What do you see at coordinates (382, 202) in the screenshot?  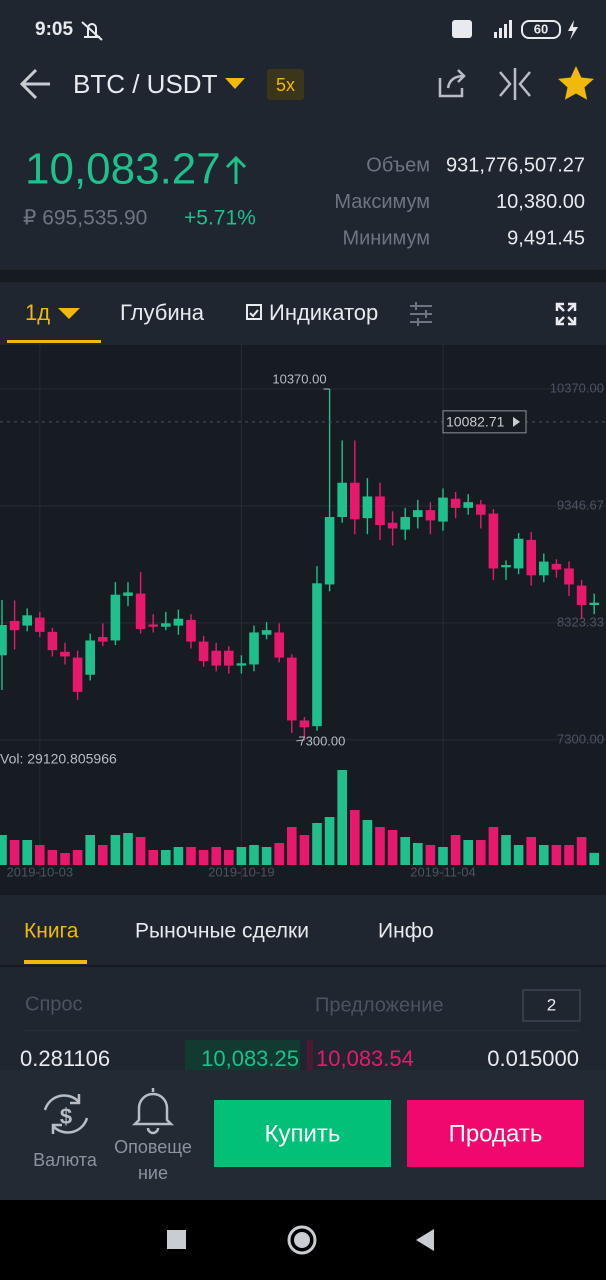 I see `stat-label: Максимум` at bounding box center [382, 202].